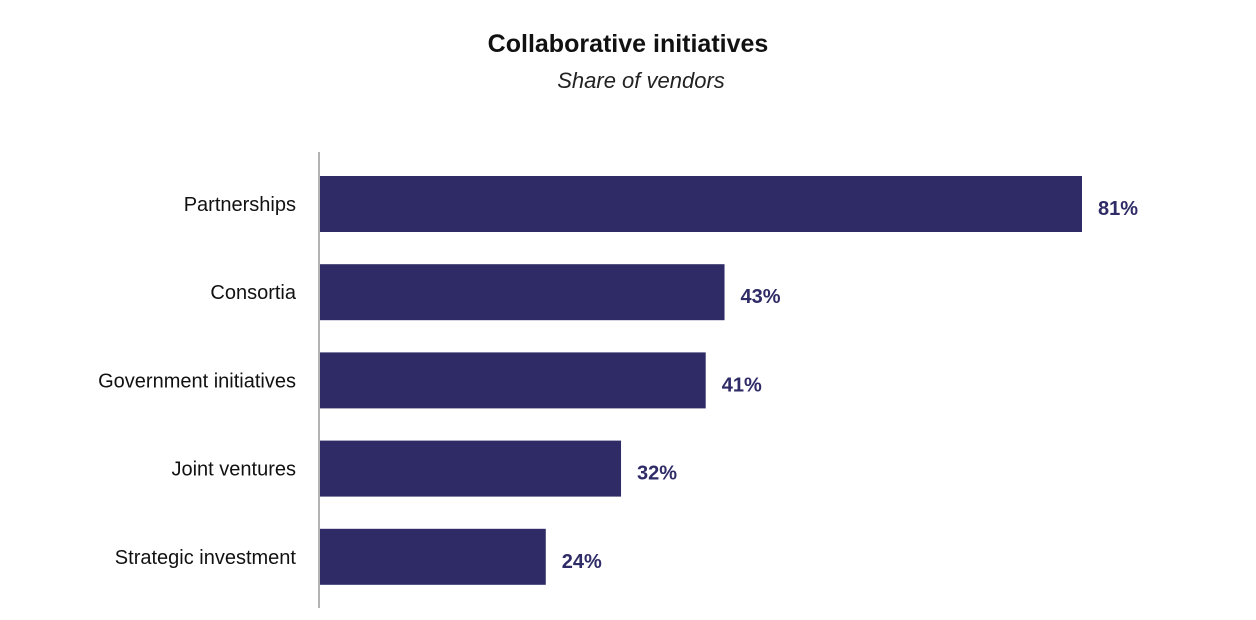  What do you see at coordinates (701, 204) in the screenshot?
I see `bar-partnerships` at bounding box center [701, 204].